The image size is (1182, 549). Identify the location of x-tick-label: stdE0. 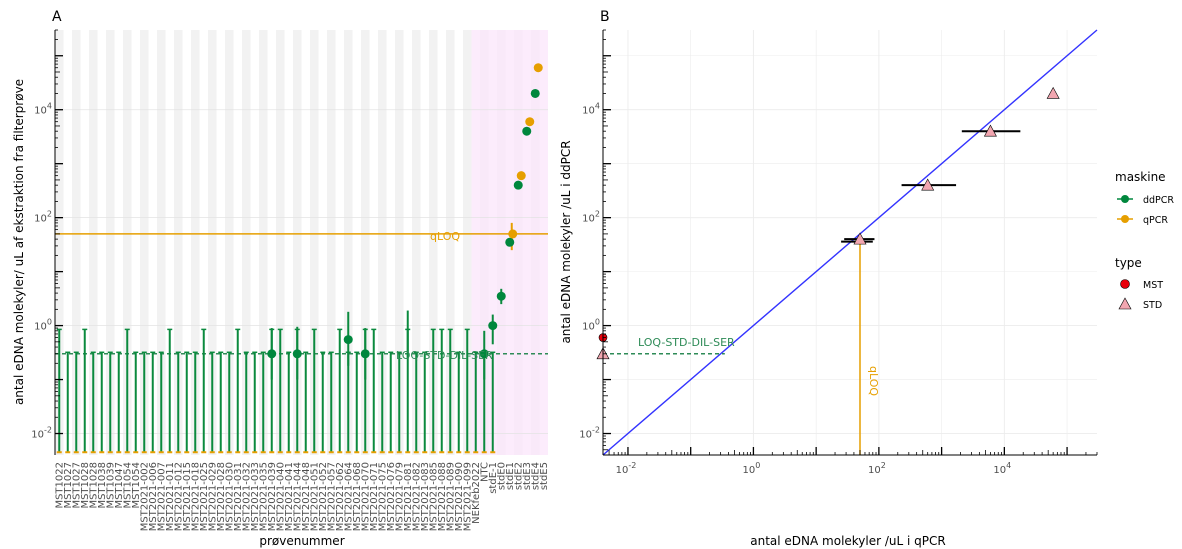
(501, 476).